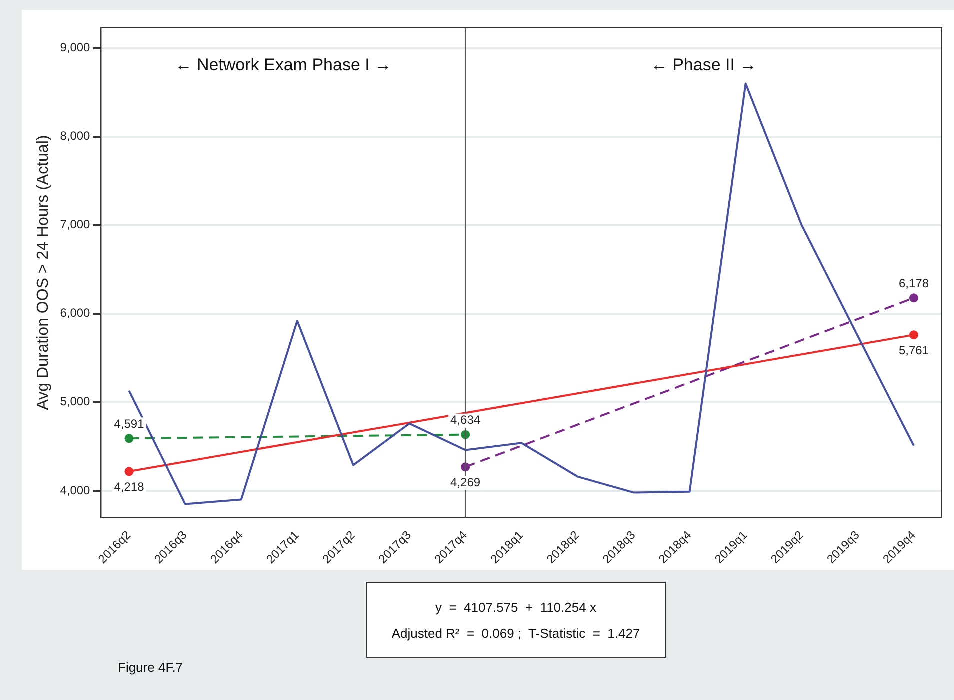 The image size is (954, 700). I want to click on text: Adjusted R² = 0.069 ; T-Statistic = 1.427, so click(516, 634).